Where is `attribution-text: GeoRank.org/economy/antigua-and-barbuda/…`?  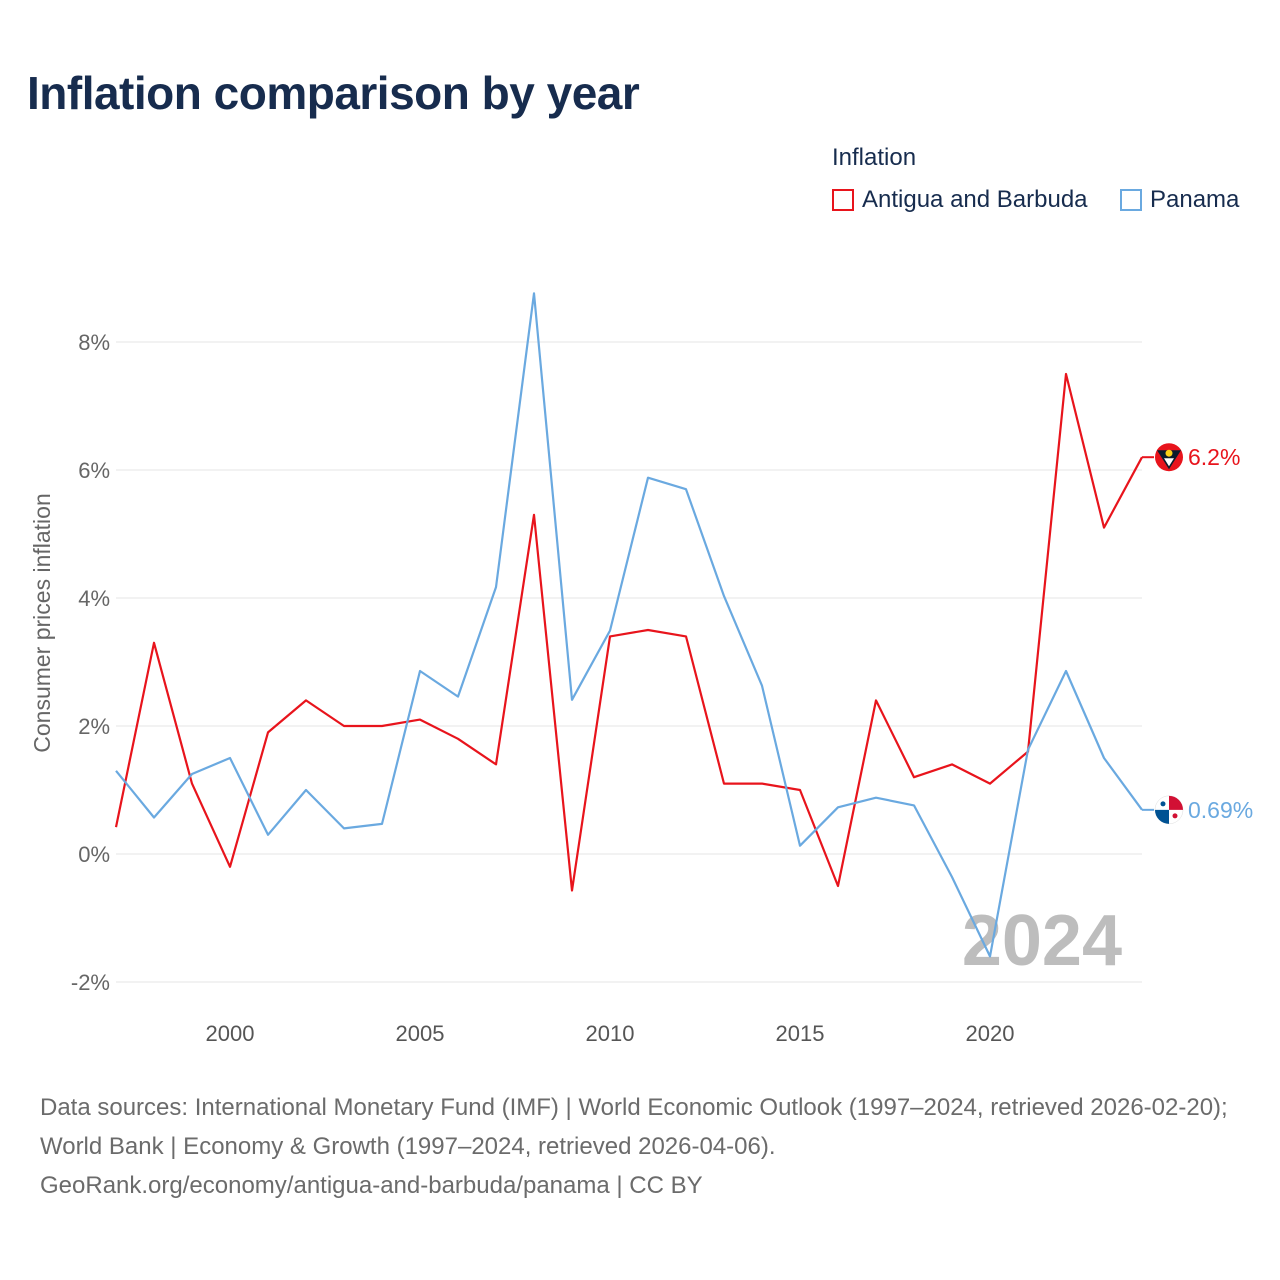
attribution-text: GeoRank.org/economy/antigua-and-barbuda/… is located at coordinates (371, 1185).